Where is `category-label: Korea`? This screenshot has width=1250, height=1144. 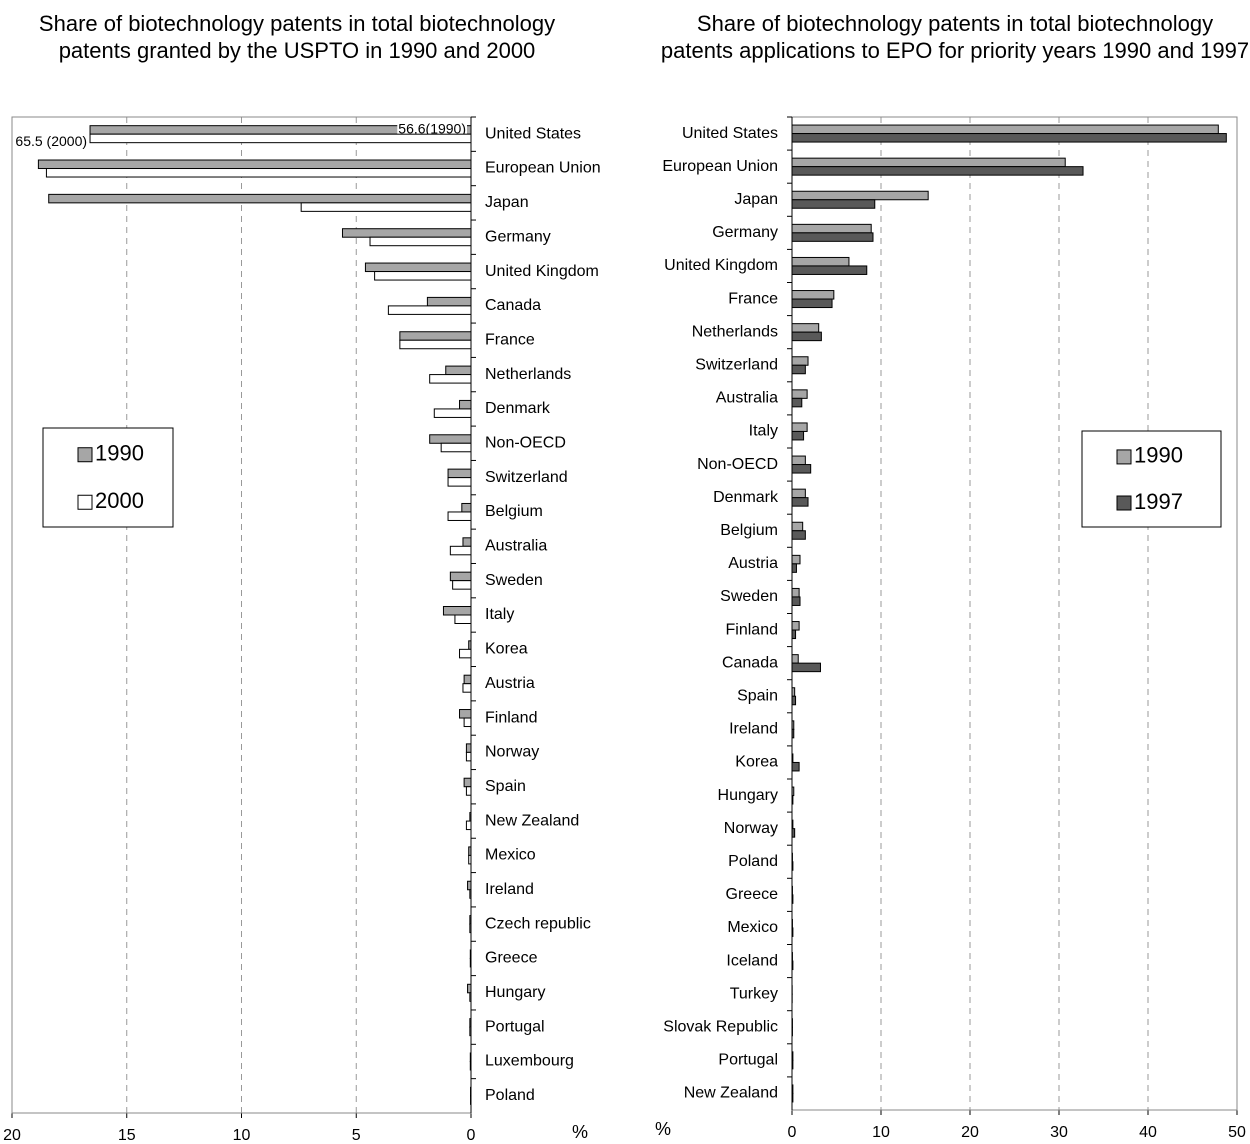 category-label: Korea is located at coordinates (506, 649).